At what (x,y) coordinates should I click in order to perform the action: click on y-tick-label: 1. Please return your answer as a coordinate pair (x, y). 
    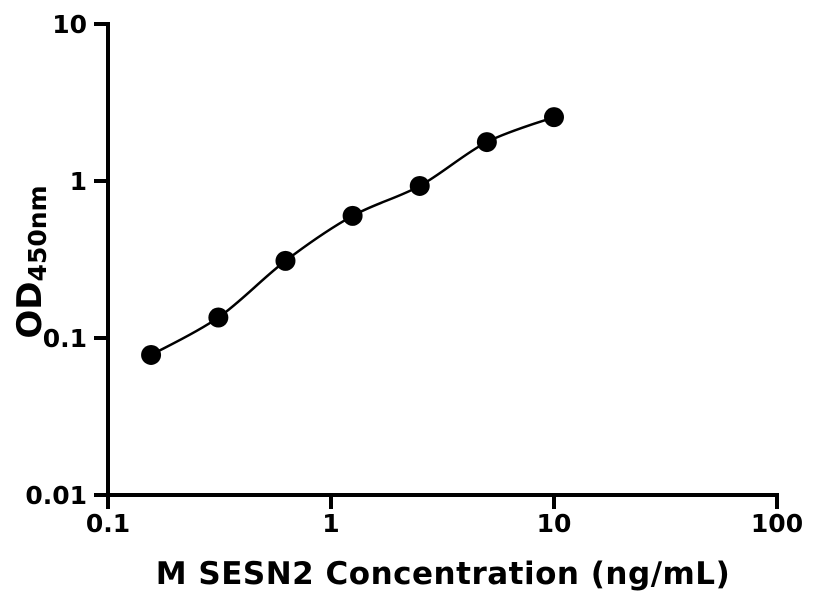
    Looking at the image, I should click on (78, 181).